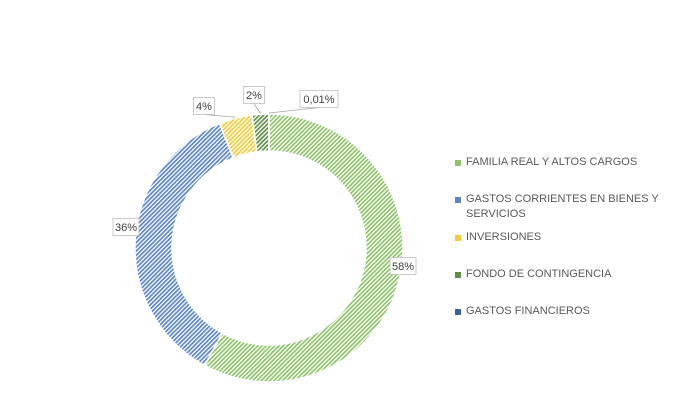 The height and width of the screenshot is (408, 699). What do you see at coordinates (539, 274) in the screenshot?
I see `legend-label: FONDO DE CONTINGENCIA` at bounding box center [539, 274].